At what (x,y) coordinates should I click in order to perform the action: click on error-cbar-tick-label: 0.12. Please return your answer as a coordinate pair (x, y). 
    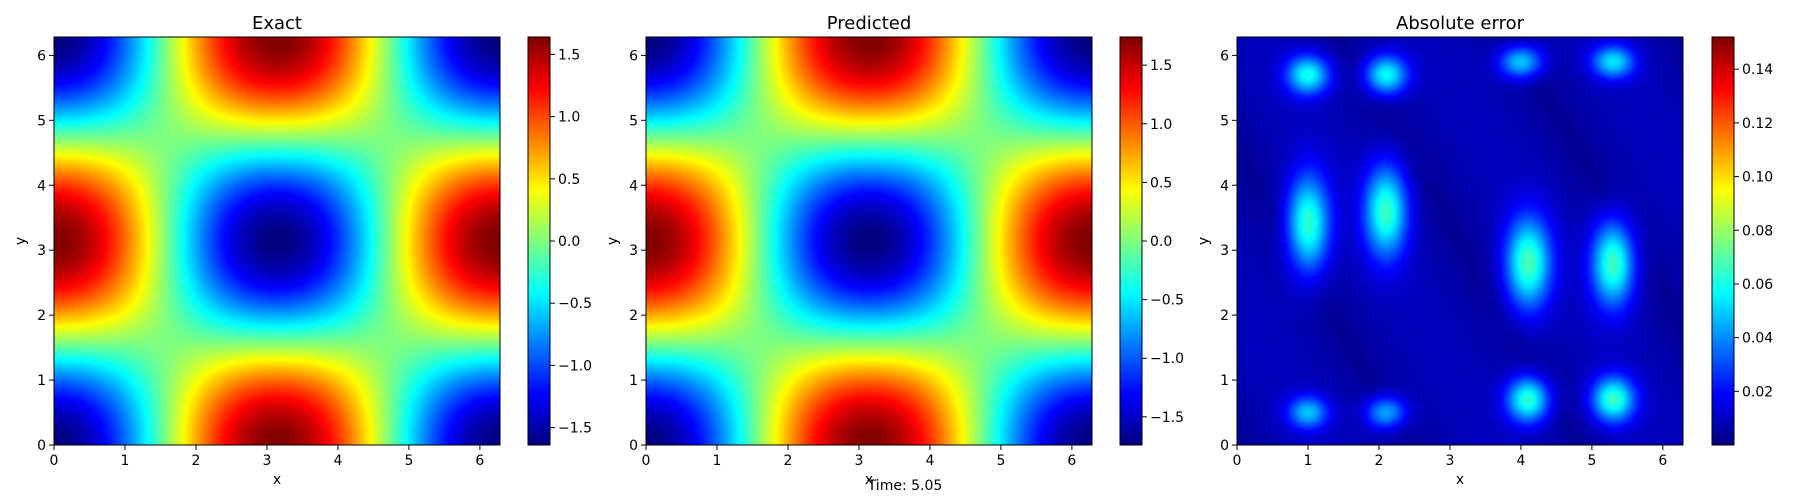
    Looking at the image, I should click on (1757, 124).